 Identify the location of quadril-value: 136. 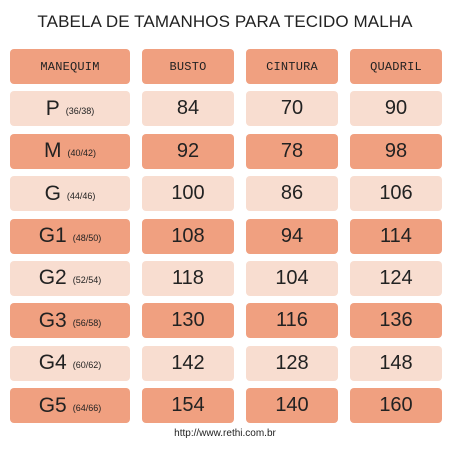
(396, 321).